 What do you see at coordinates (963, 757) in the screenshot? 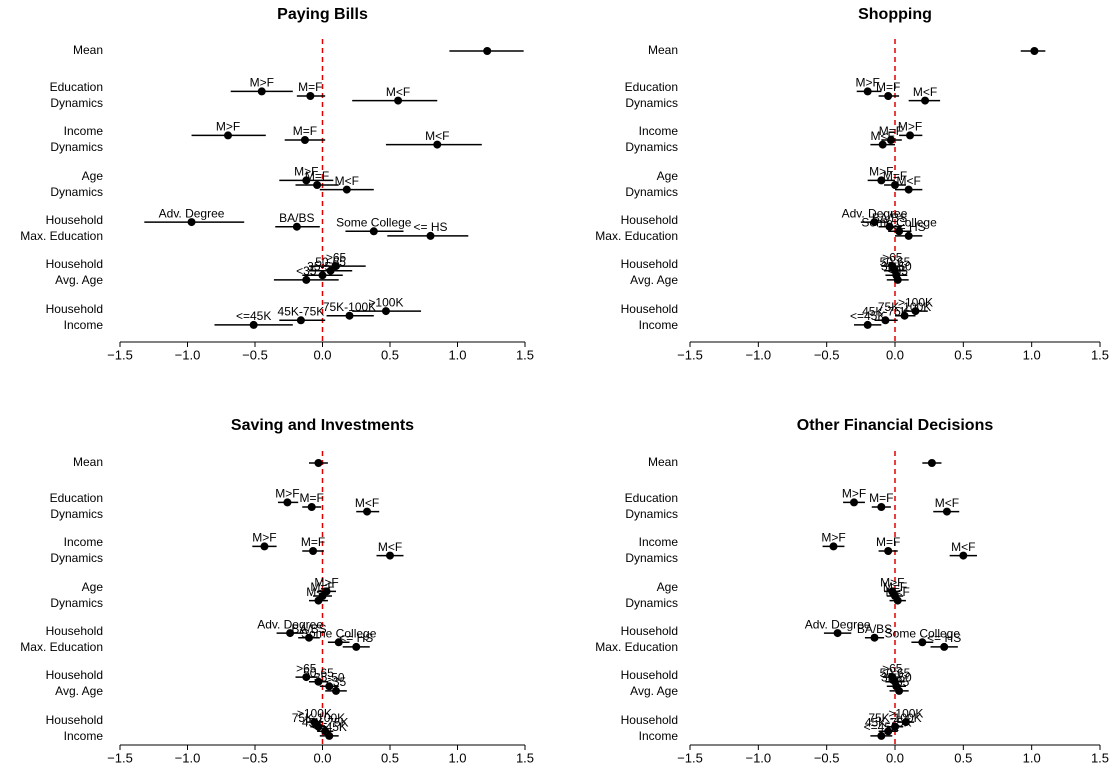
I see `x-tick-label: 0.5` at bounding box center [963, 757].